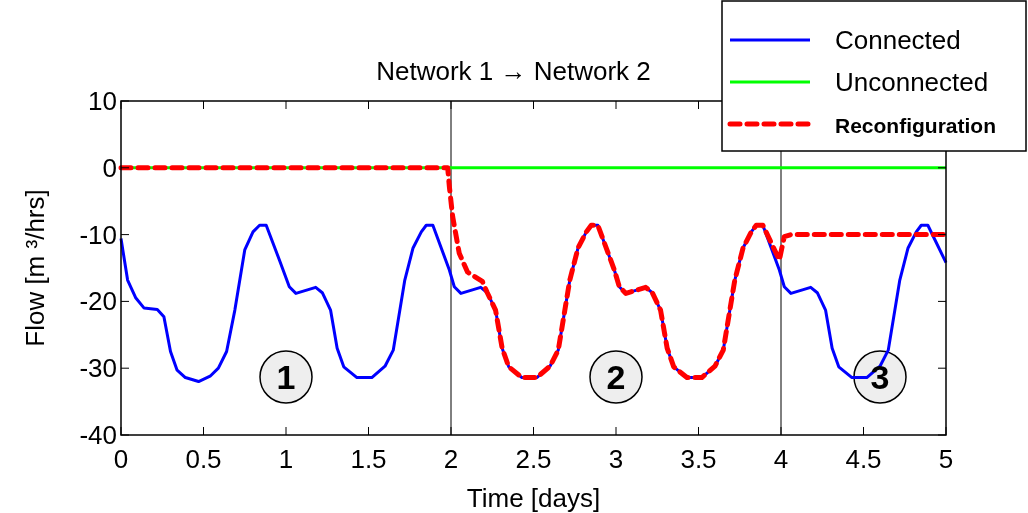 This screenshot has width=1028, height=513. What do you see at coordinates (286, 377) in the screenshot?
I see `annotation: 1` at bounding box center [286, 377].